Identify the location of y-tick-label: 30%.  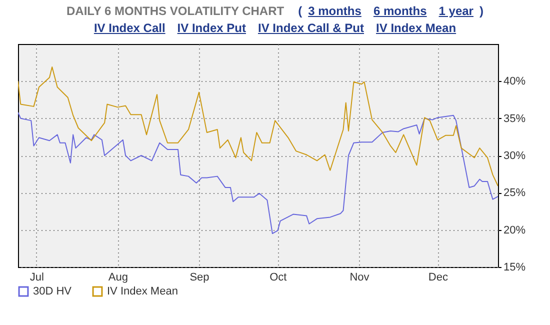
(515, 156).